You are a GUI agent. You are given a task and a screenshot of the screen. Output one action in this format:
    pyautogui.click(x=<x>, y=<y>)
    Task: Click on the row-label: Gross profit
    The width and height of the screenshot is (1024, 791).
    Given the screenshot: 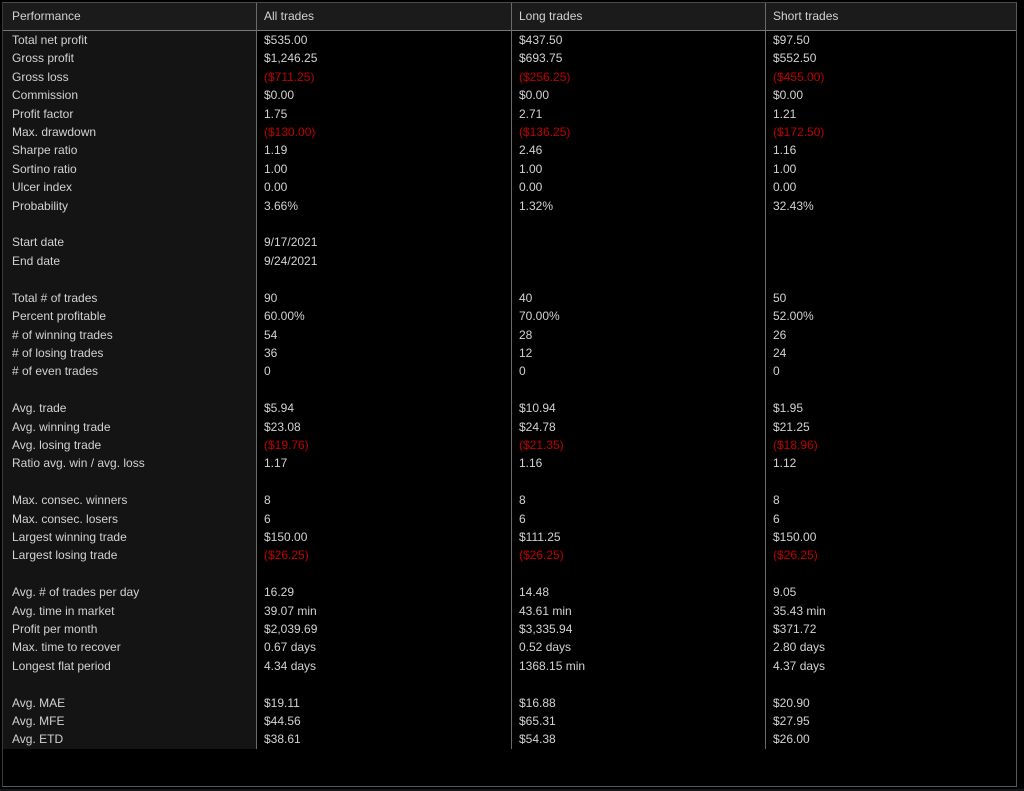 What is the action you would take?
    pyautogui.click(x=129, y=58)
    